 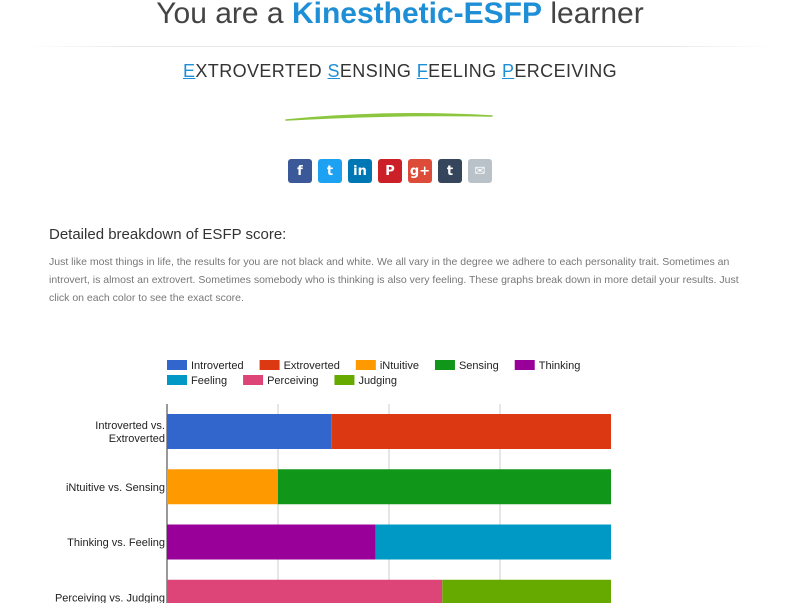 What do you see at coordinates (375, 71) in the screenshot?
I see `subtitle-word-sensing: ENSING` at bounding box center [375, 71].